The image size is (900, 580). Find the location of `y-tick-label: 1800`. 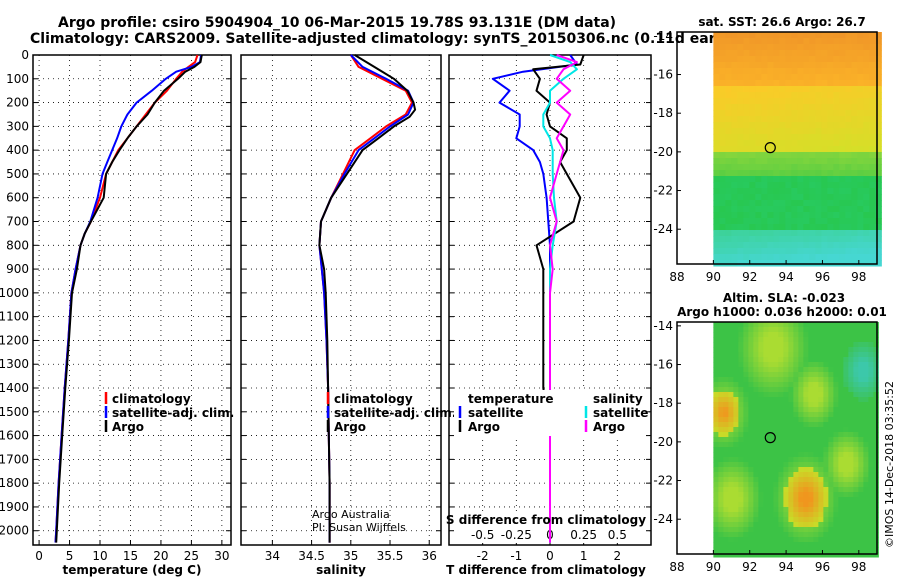

y-tick-label: 1800 is located at coordinates (14, 483).